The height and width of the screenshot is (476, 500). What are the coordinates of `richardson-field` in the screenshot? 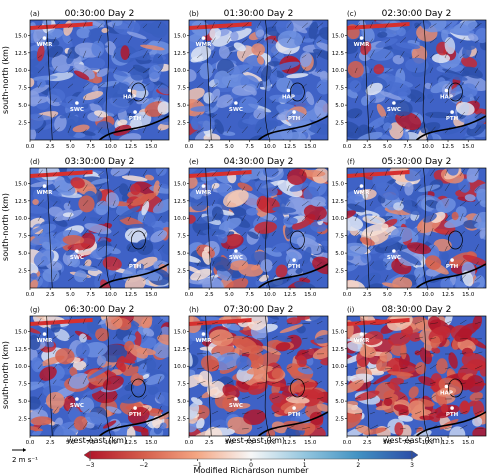 It's located at (258, 80).